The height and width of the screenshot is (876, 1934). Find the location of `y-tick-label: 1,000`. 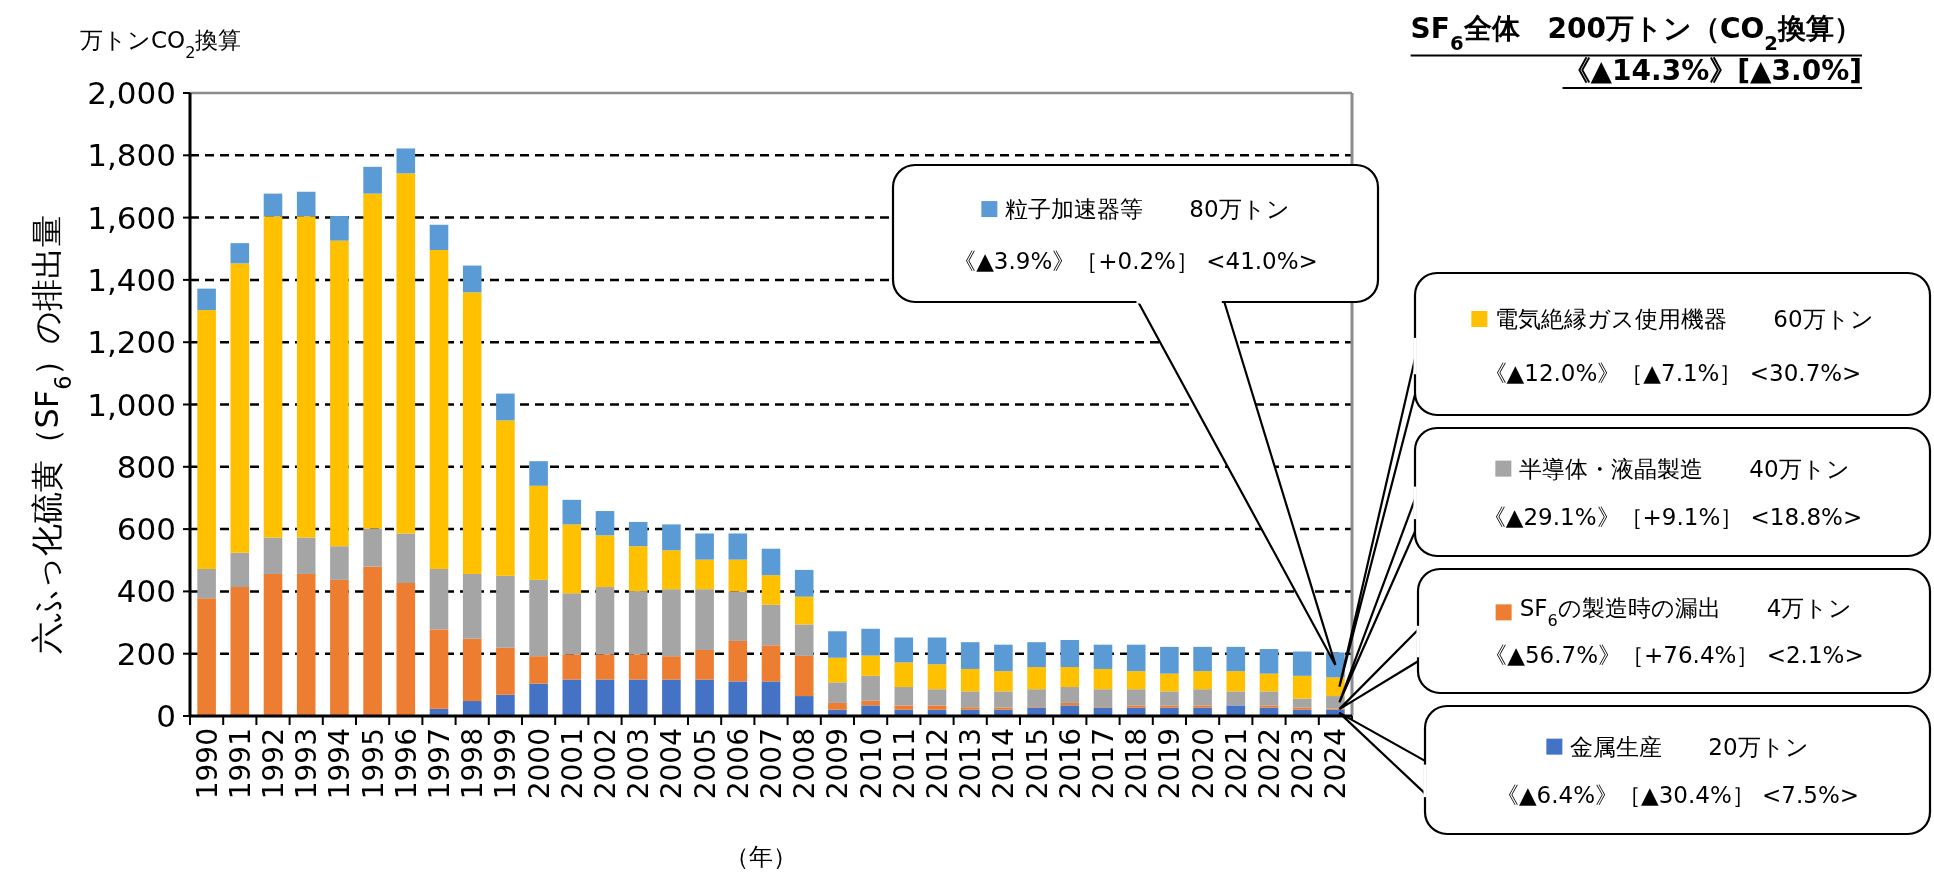

y-tick-label: 1,000 is located at coordinates (131, 404).